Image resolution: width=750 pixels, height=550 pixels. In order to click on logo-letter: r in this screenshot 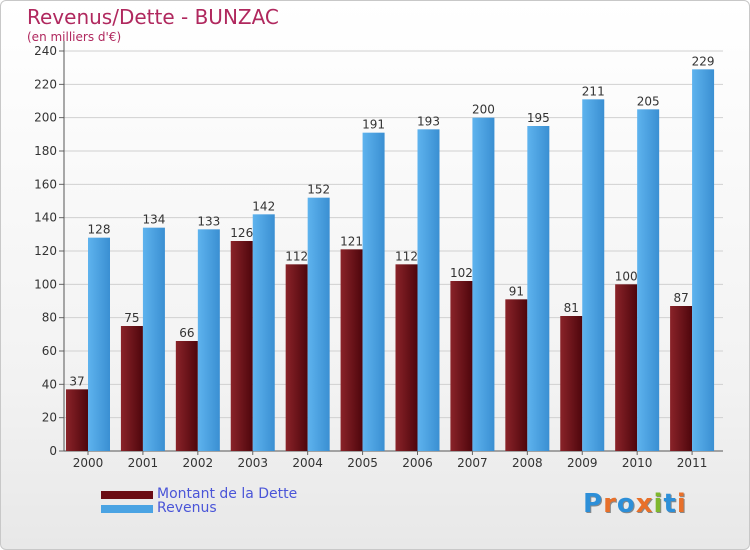, I will do `click(610, 504)`.